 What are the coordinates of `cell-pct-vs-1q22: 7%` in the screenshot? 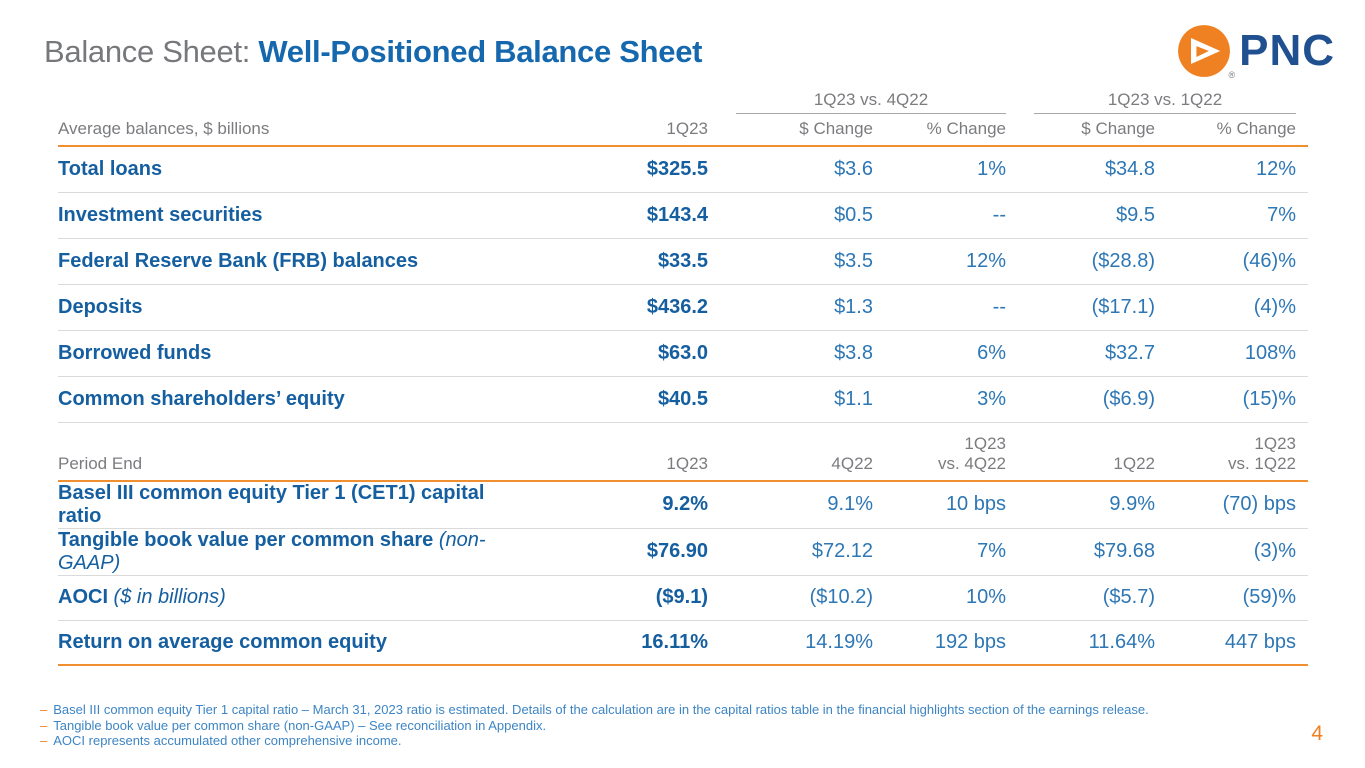 It's located at (1231, 215).